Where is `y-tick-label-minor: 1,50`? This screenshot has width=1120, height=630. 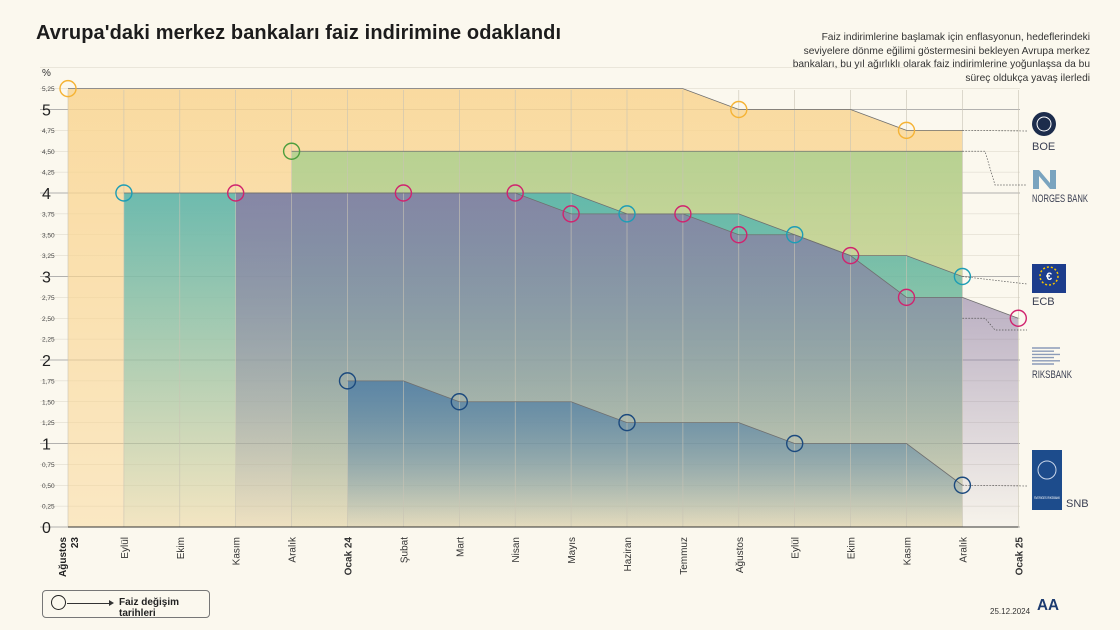 y-tick-label-minor: 1,50 is located at coordinates (48, 402).